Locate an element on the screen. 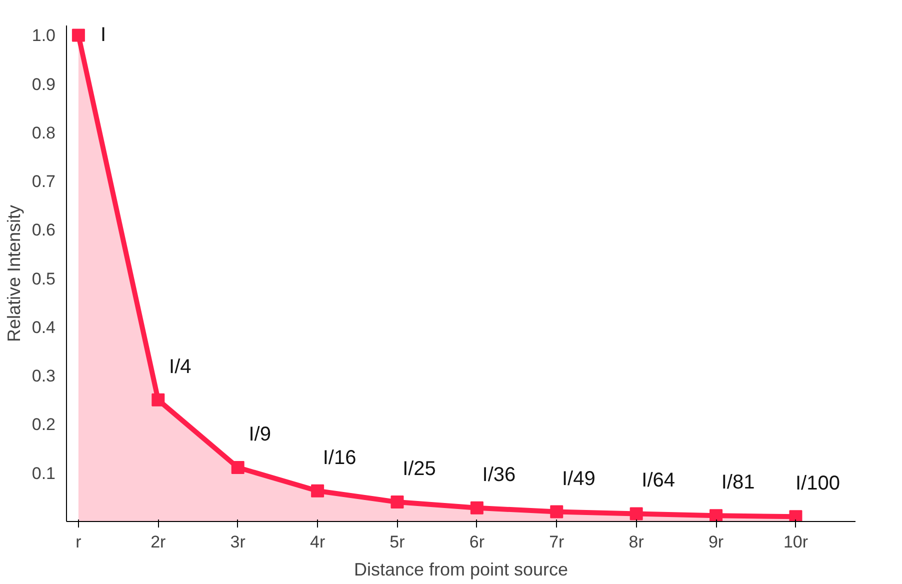 The height and width of the screenshot is (584, 902). annotation: I/16 is located at coordinates (339, 457).